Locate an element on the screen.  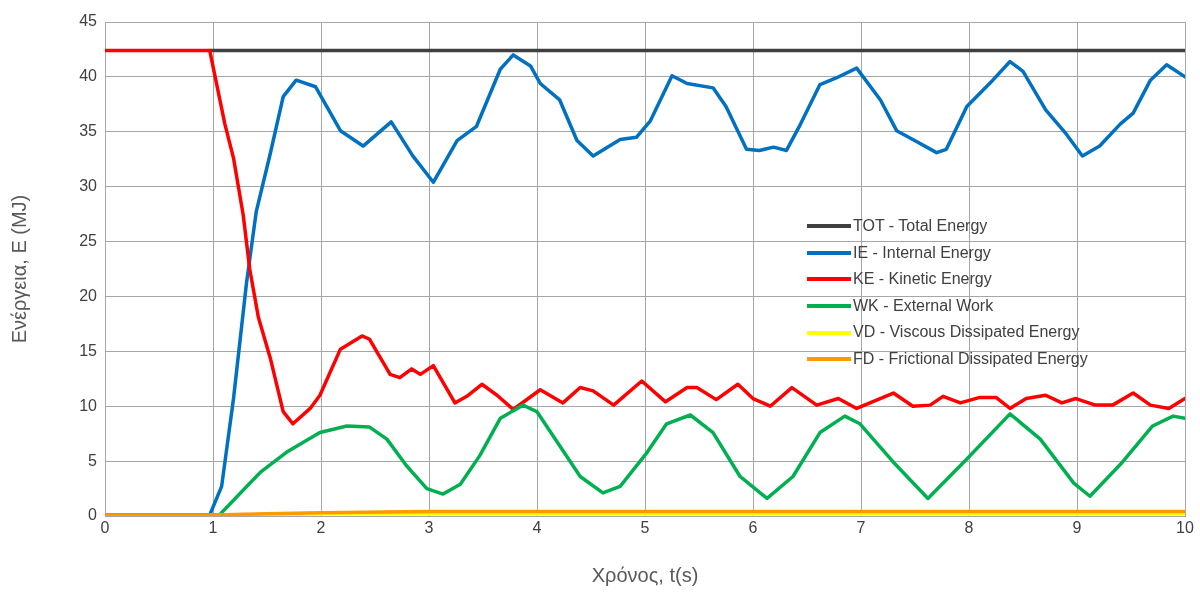
x-tick-label: 6 is located at coordinates (753, 528).